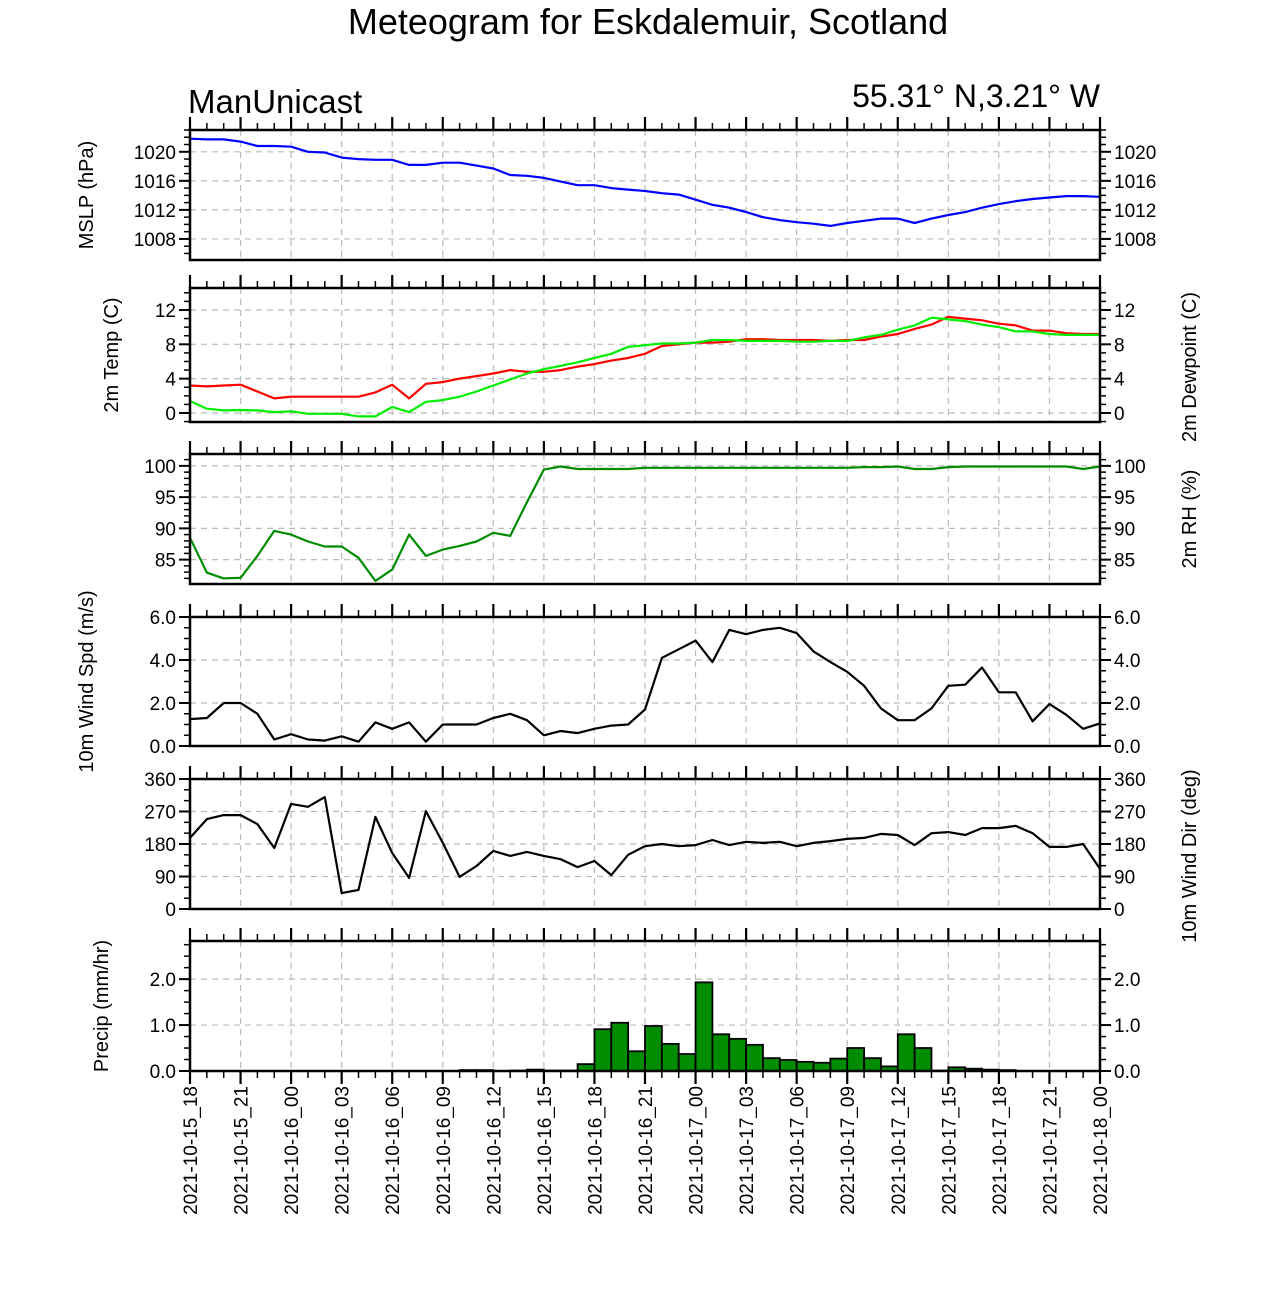  What do you see at coordinates (275, 101) in the screenshot?
I see `model-name-label: ManUnicast` at bounding box center [275, 101].